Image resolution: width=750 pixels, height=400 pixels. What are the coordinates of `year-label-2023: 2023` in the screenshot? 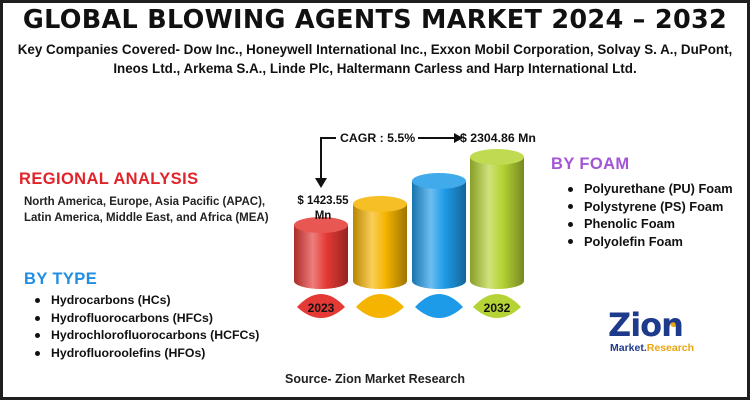 It's located at (321, 308).